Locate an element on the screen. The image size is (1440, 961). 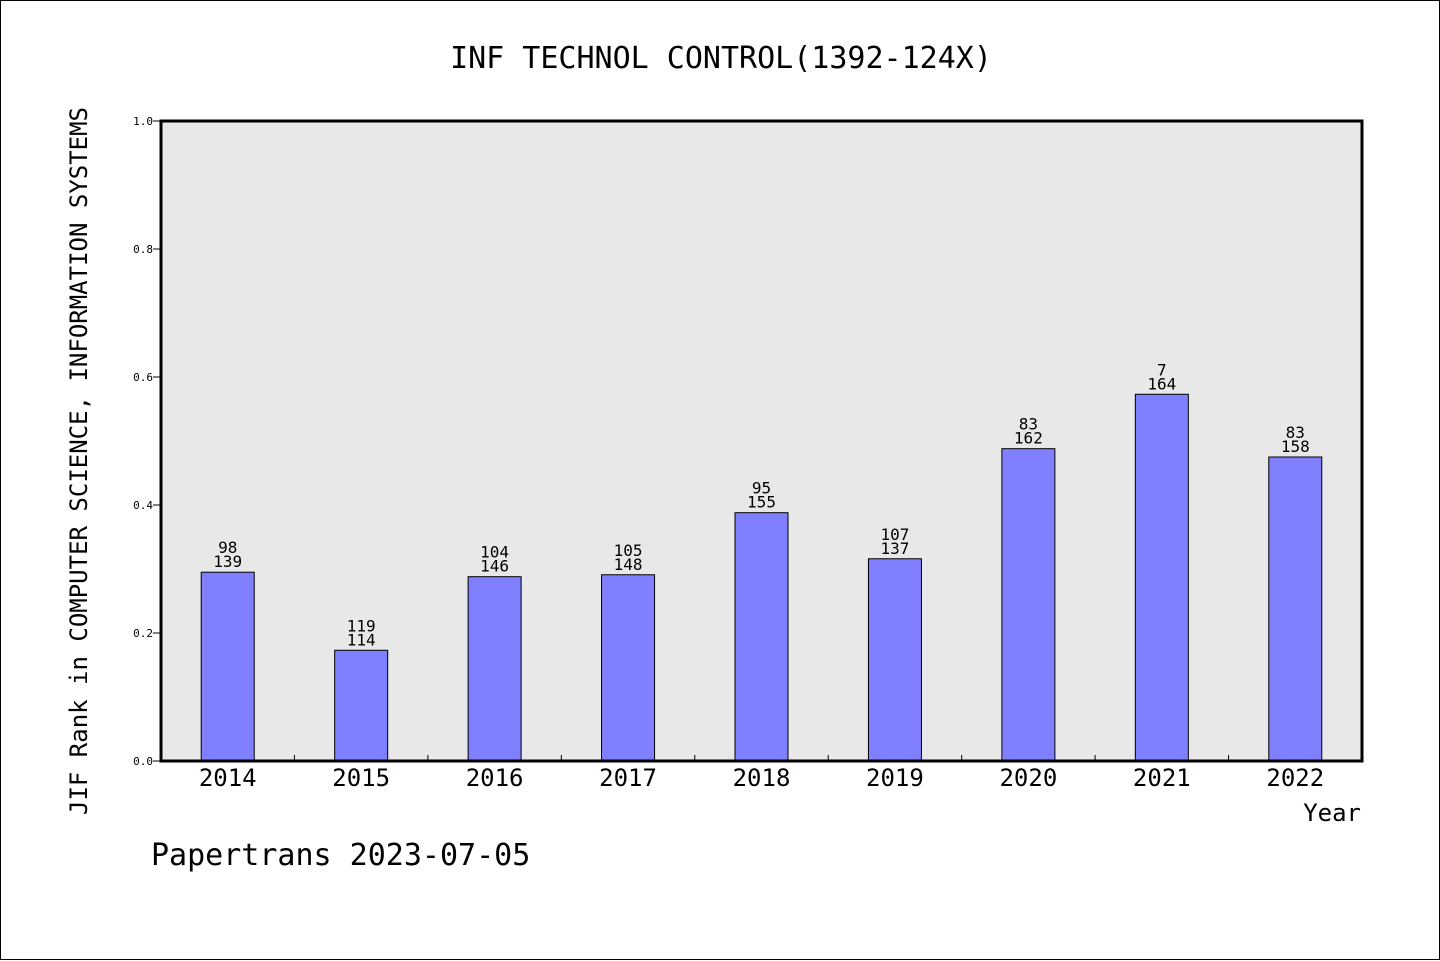
bar-2021 is located at coordinates (1161, 577).